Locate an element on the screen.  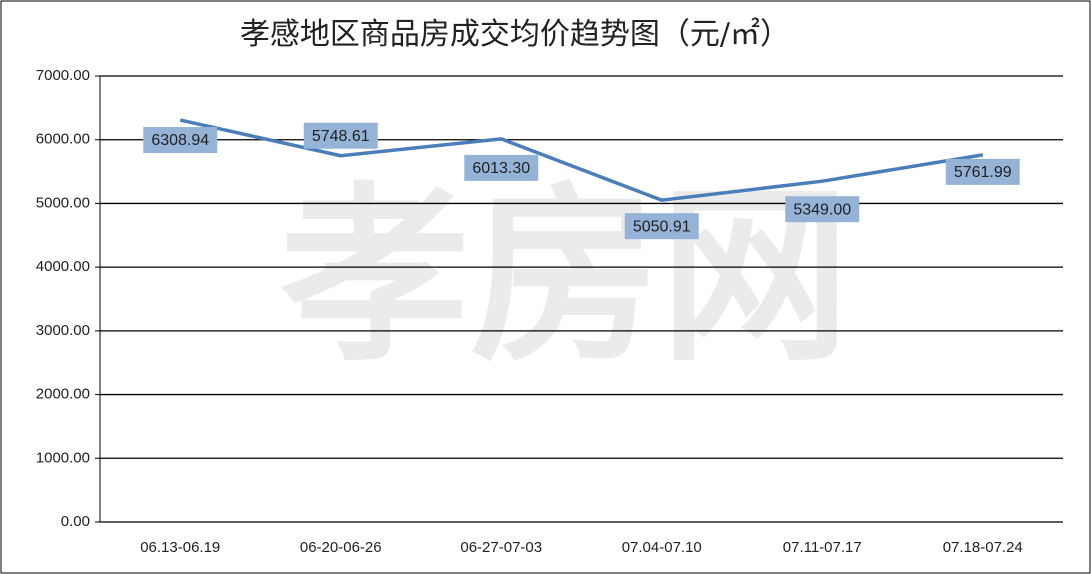
y-tick-label: 7000.00 is located at coordinates (63, 75).